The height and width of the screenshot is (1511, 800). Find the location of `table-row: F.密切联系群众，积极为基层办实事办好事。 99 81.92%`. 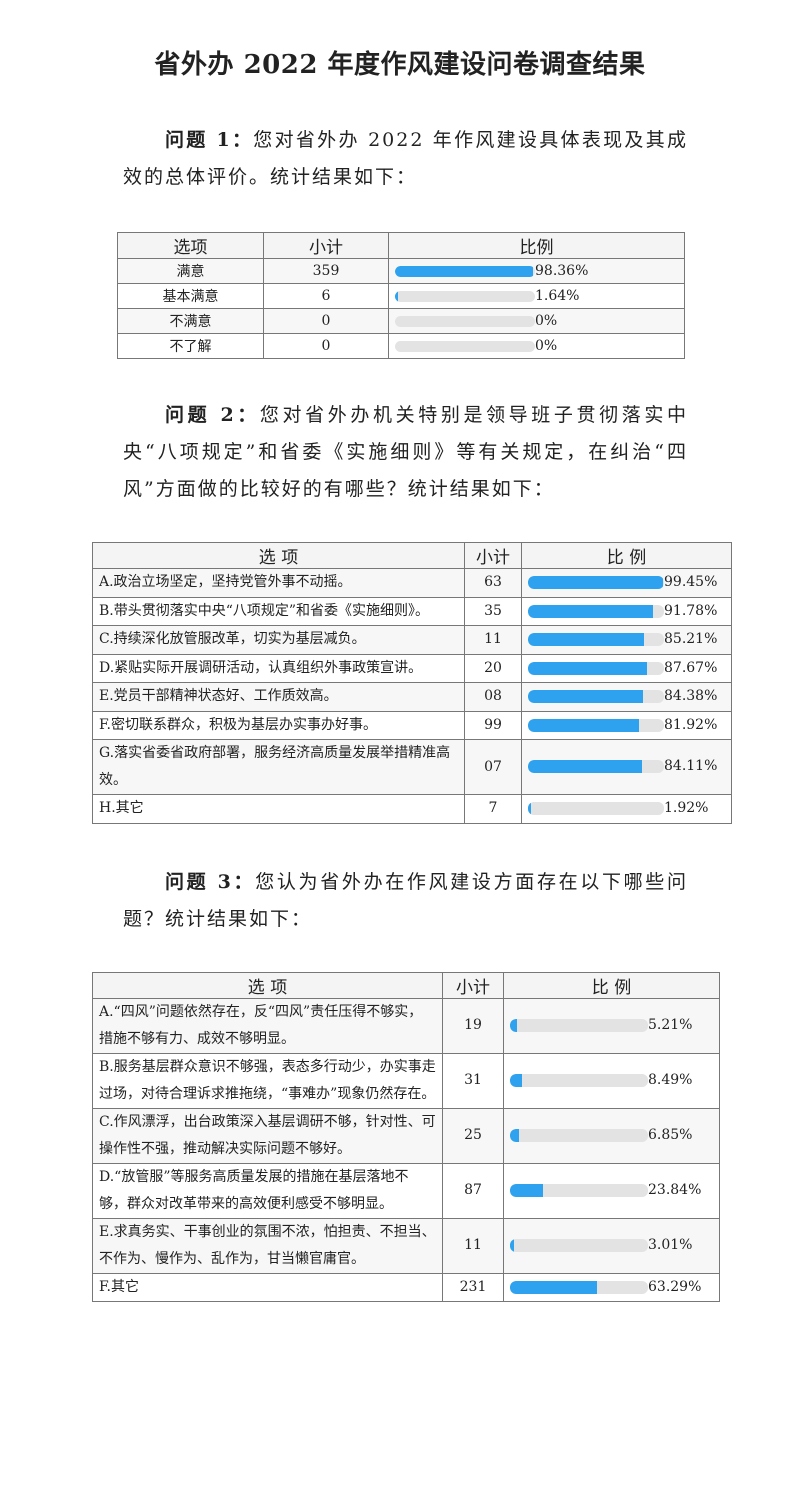

table-row: F.密切联系群众，积极为基层办实事办好事。 99 81.92% is located at coordinates (412, 725).